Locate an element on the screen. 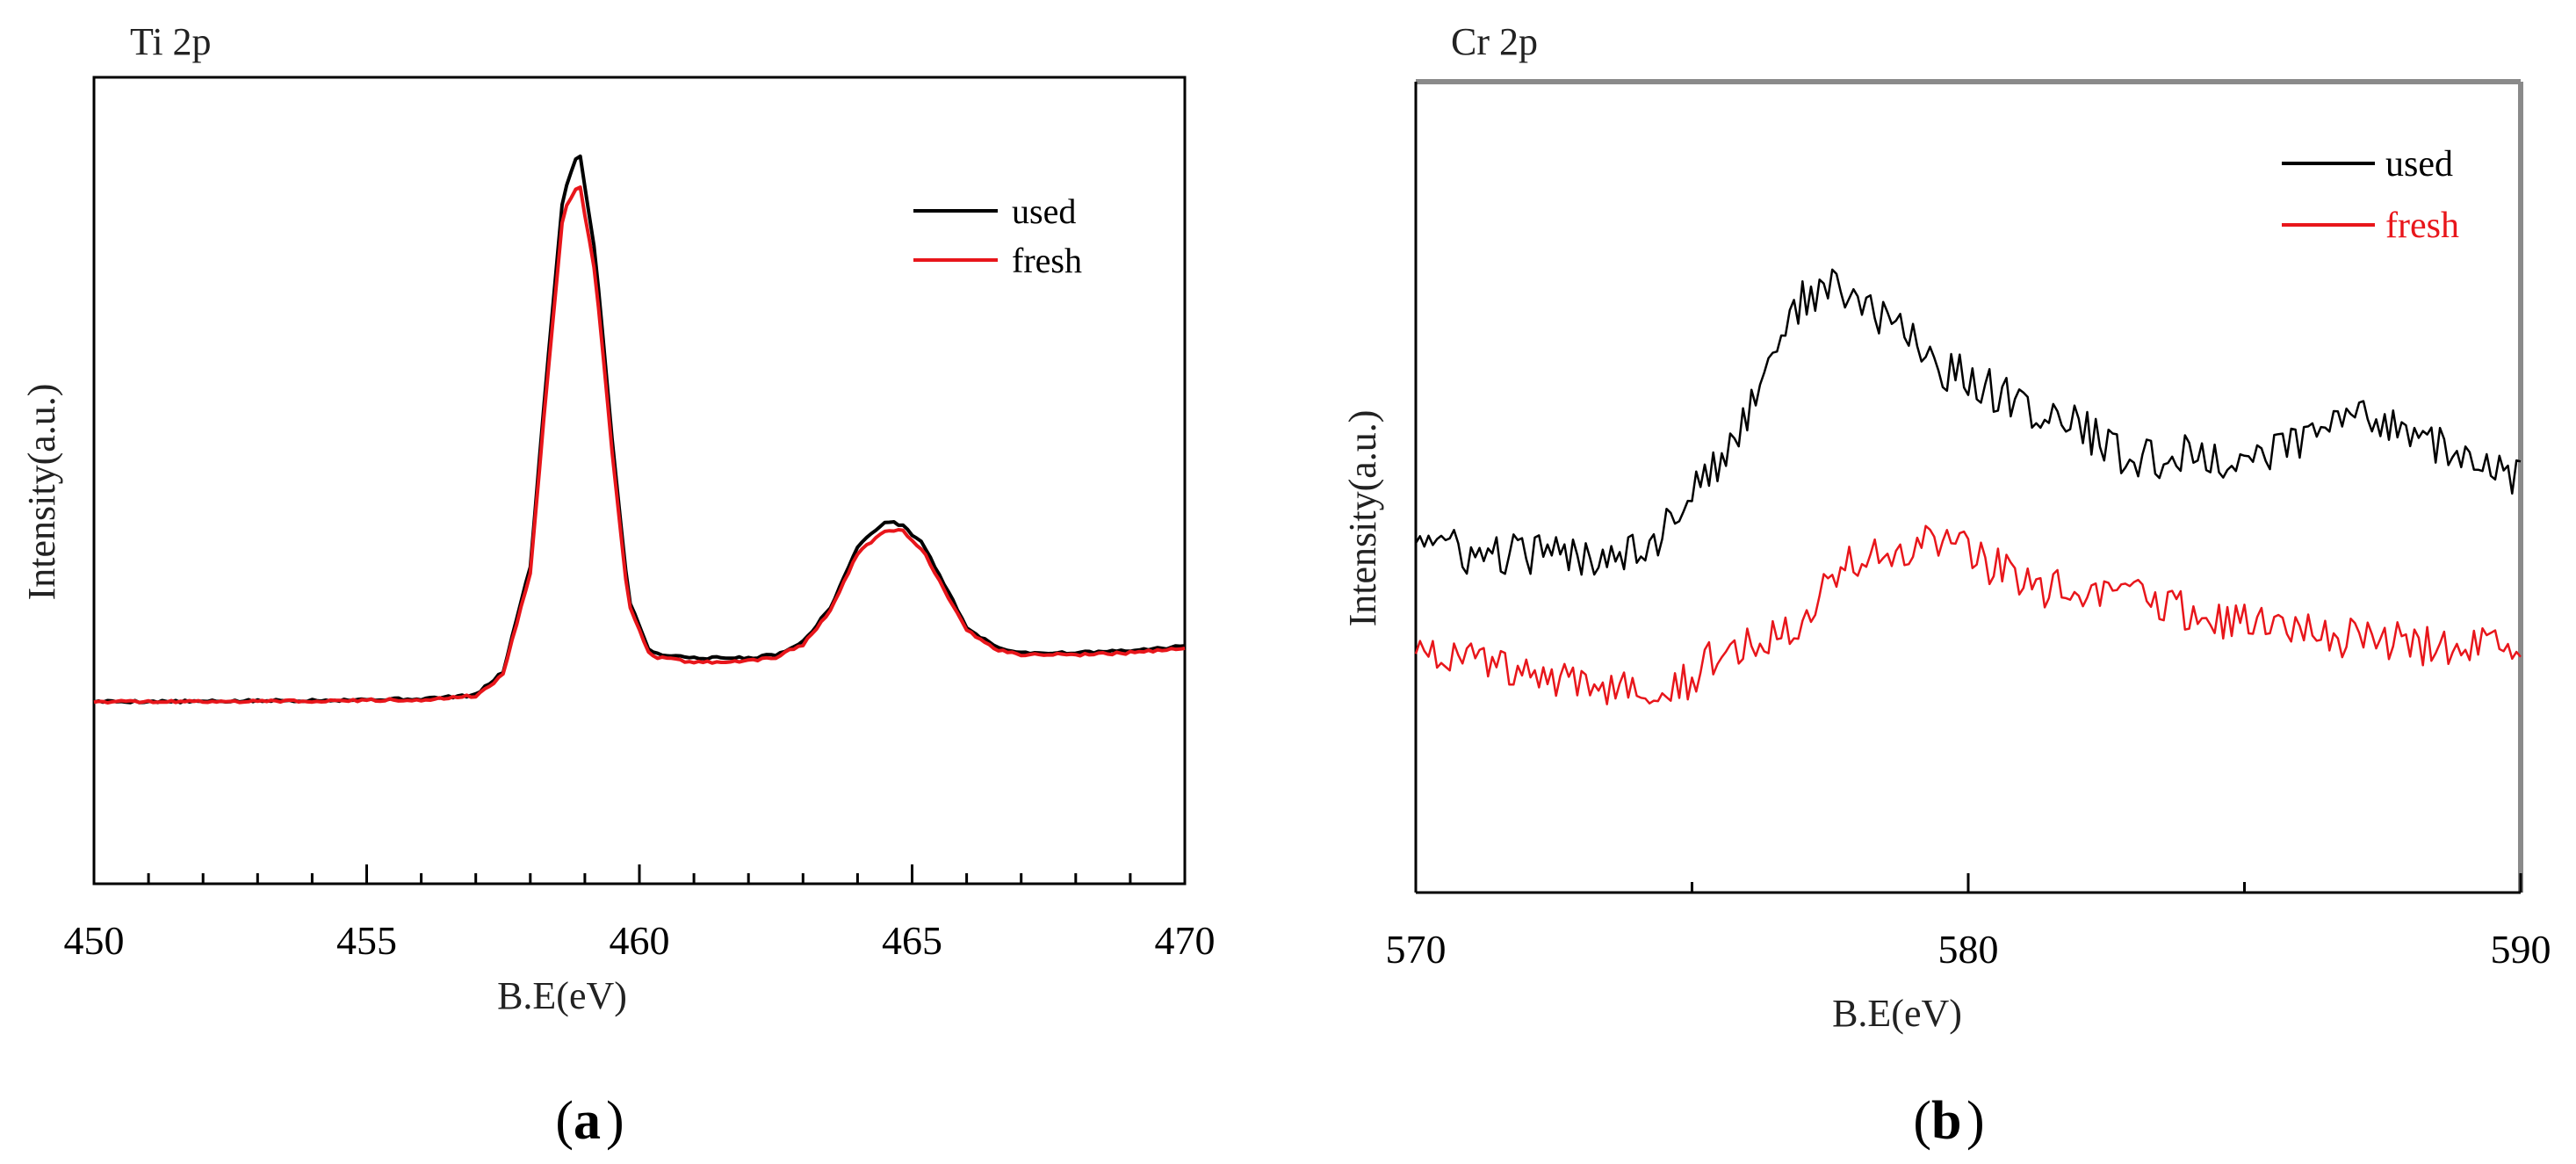 This screenshot has height=1164, width=2576. panel-a-open-paren: ( is located at coordinates (564, 1121).